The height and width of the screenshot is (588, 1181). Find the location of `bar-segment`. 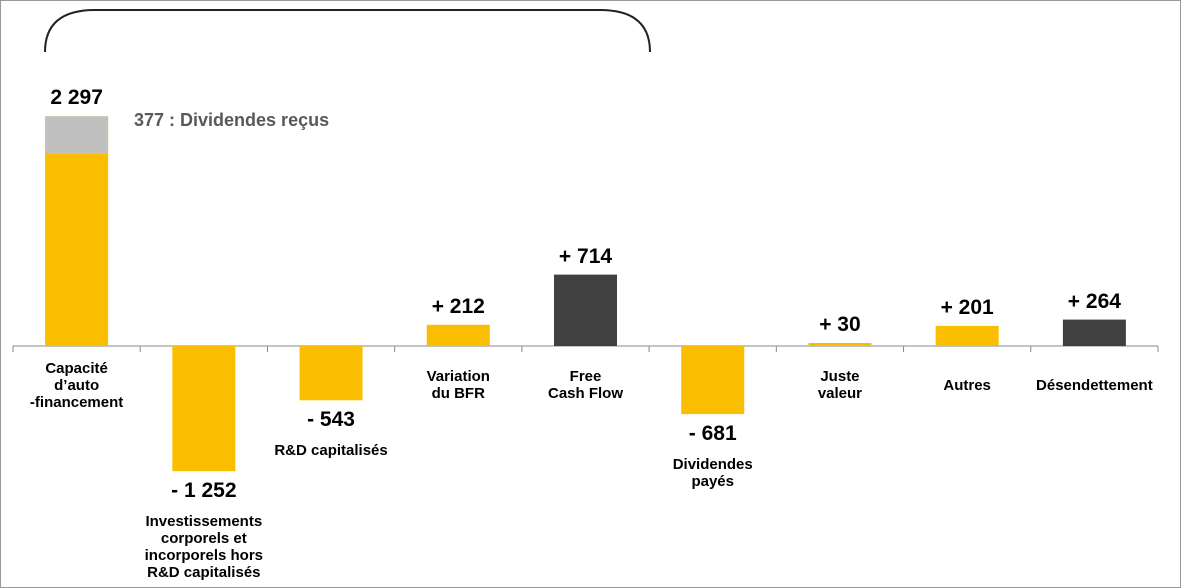

bar-segment is located at coordinates (77, 135).